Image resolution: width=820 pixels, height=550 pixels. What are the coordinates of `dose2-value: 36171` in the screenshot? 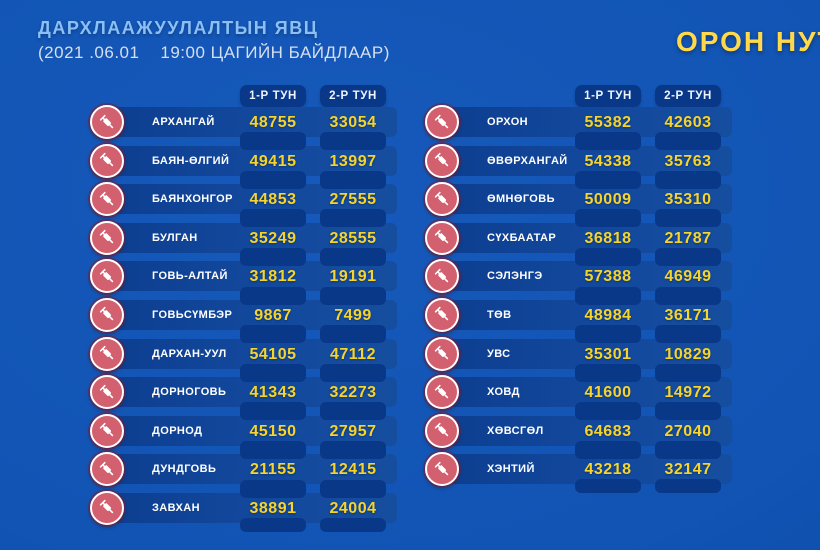 It's located at (688, 315).